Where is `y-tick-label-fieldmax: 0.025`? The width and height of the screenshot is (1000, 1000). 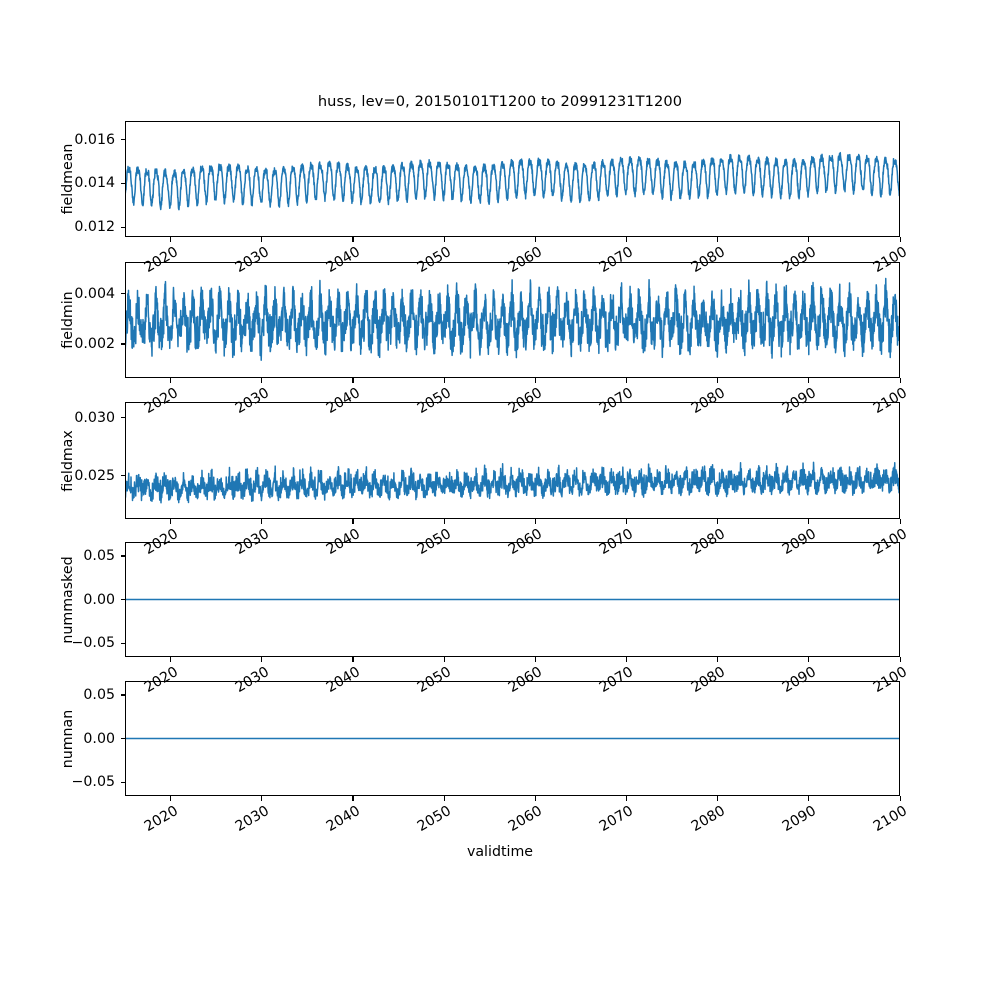 y-tick-label-fieldmax: 0.025 is located at coordinates (94, 475).